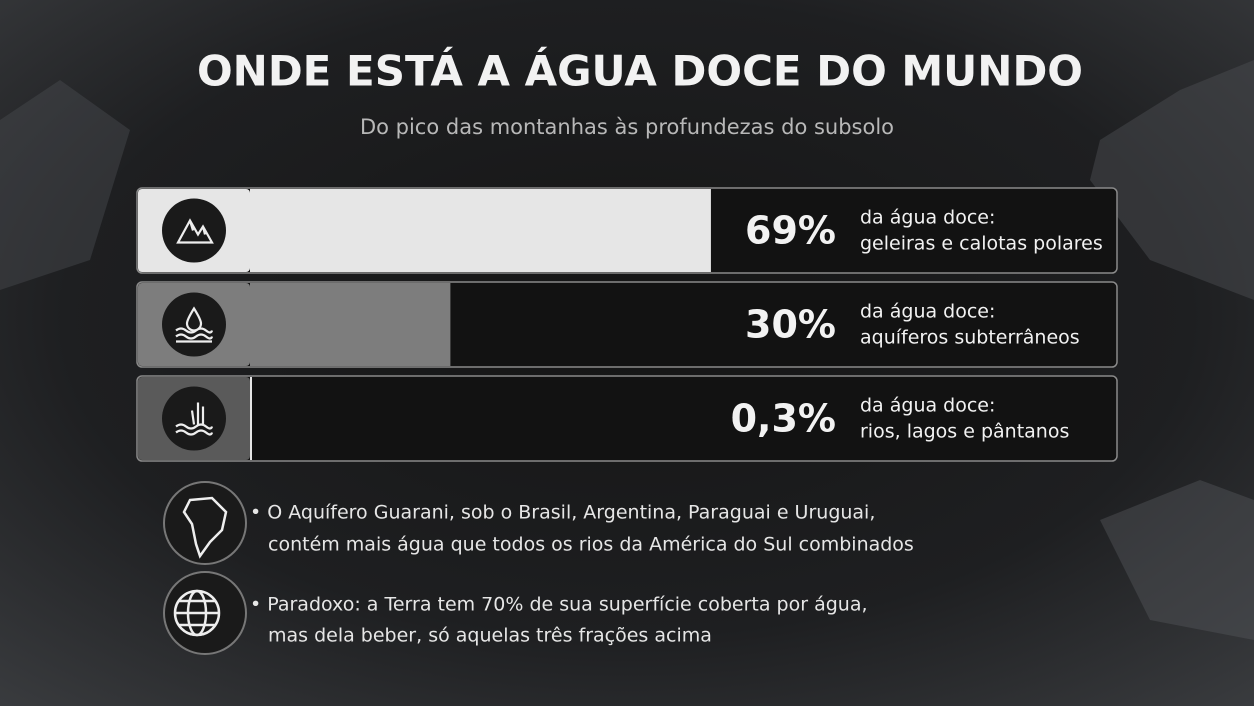  I want to click on value-label: 69%, so click(790, 231).